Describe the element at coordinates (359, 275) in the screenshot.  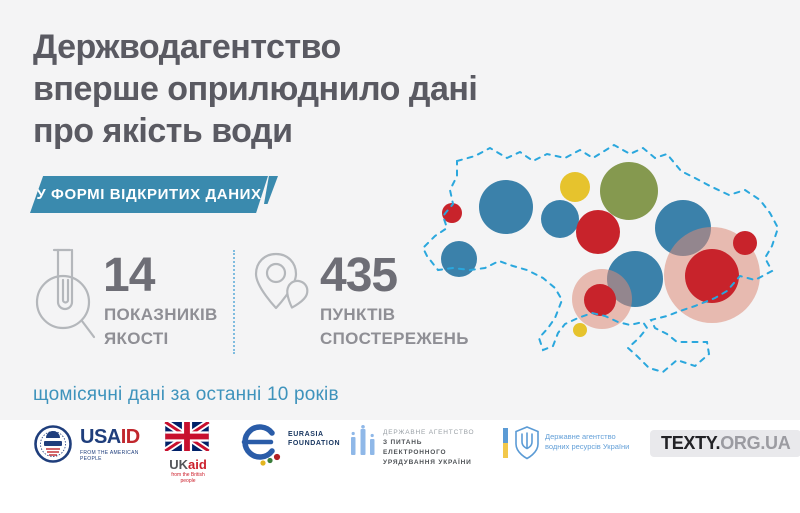
I see `stat-points-value: 435` at that location.